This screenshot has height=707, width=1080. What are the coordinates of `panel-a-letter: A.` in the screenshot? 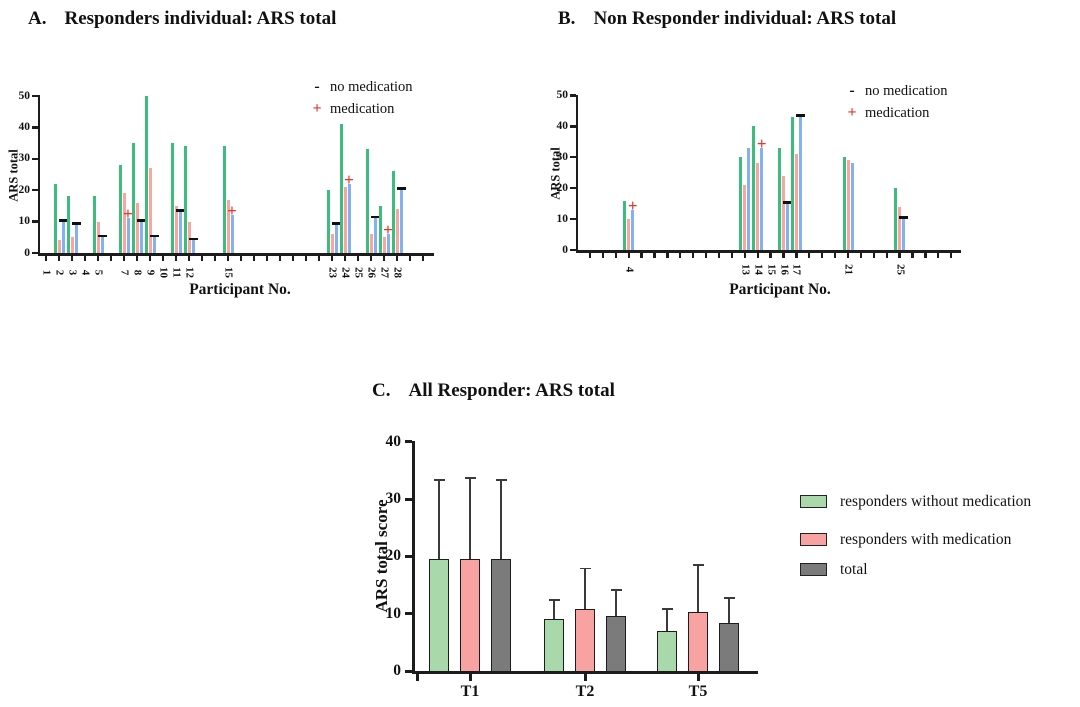 It's located at (37, 18).